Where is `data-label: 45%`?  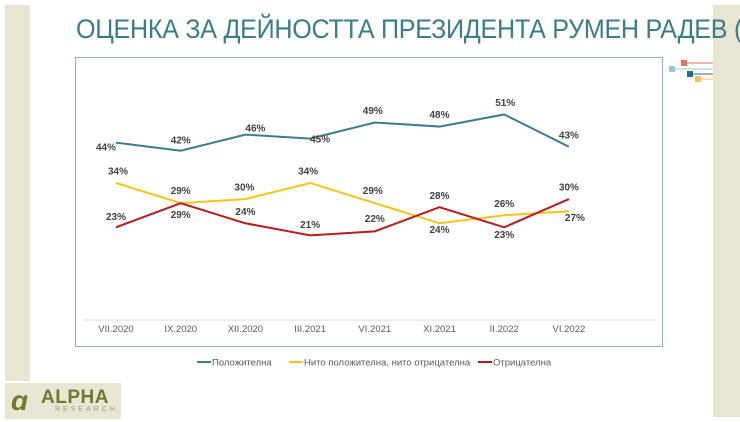
data-label: 45% is located at coordinates (320, 139).